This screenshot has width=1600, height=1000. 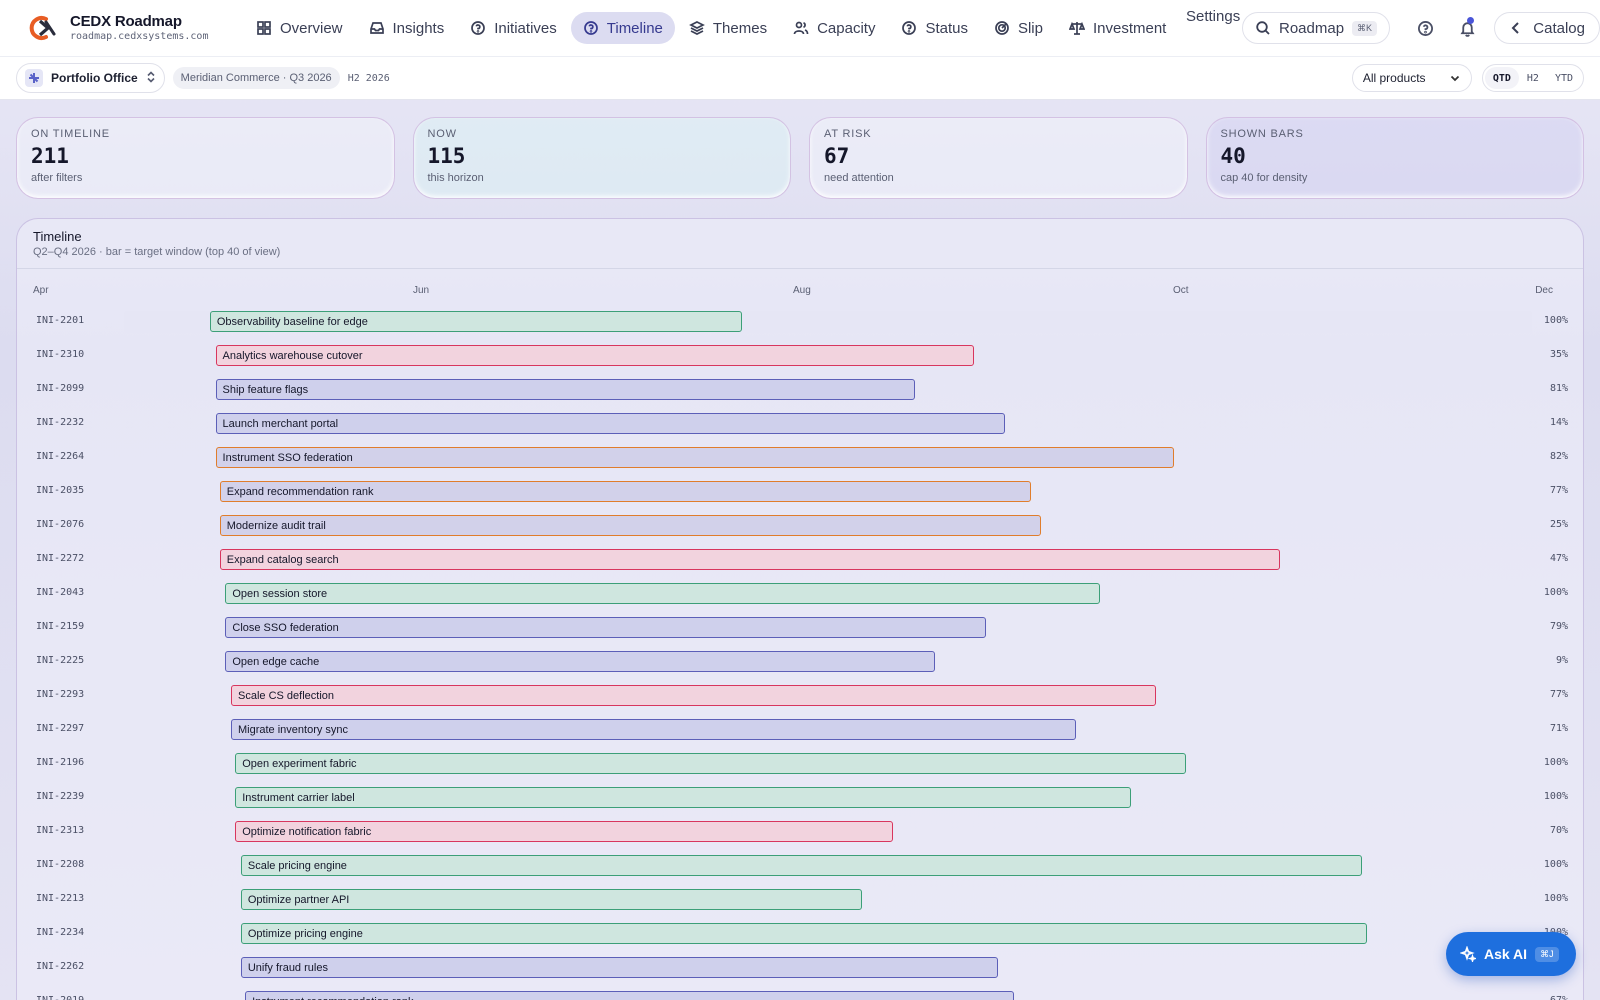 I want to click on inbox-icon, so click(x=376, y=28).